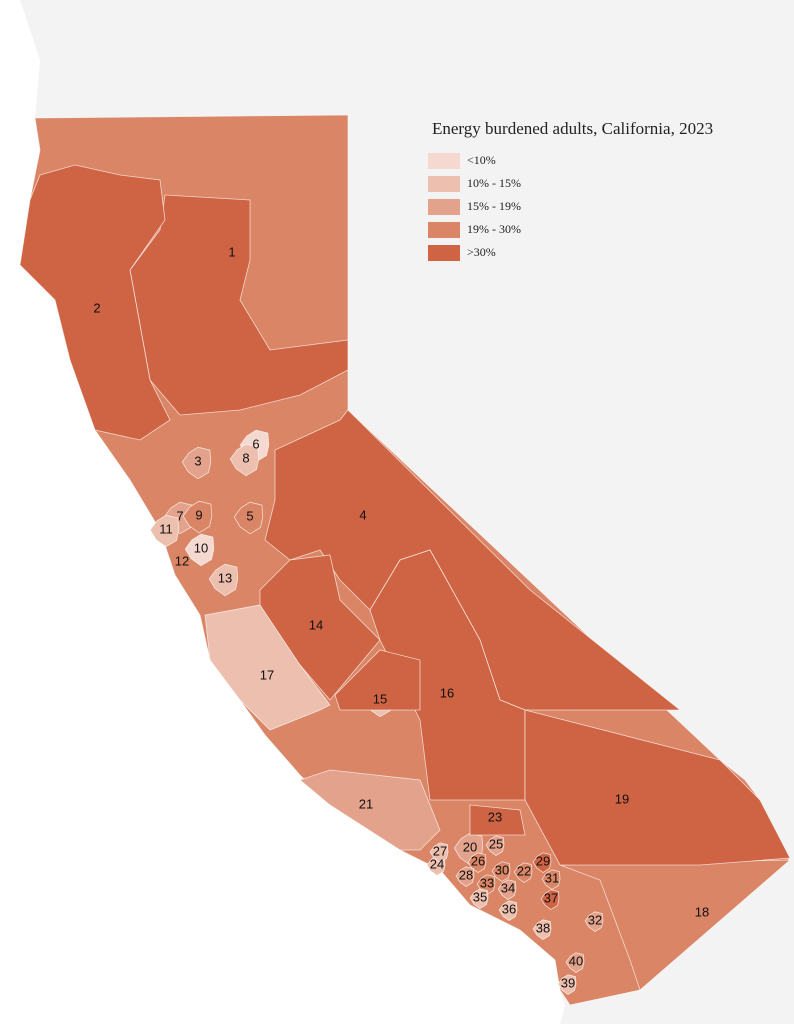  Describe the element at coordinates (481, 252) in the screenshot. I see `legend-label: >30%` at that location.